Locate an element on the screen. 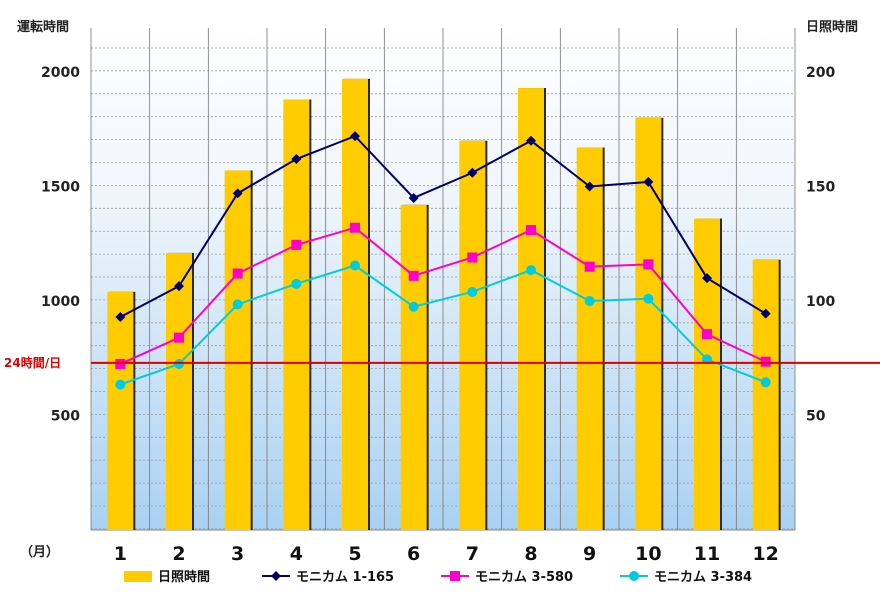  reference-line-label: 24時間/日 is located at coordinates (32, 362).